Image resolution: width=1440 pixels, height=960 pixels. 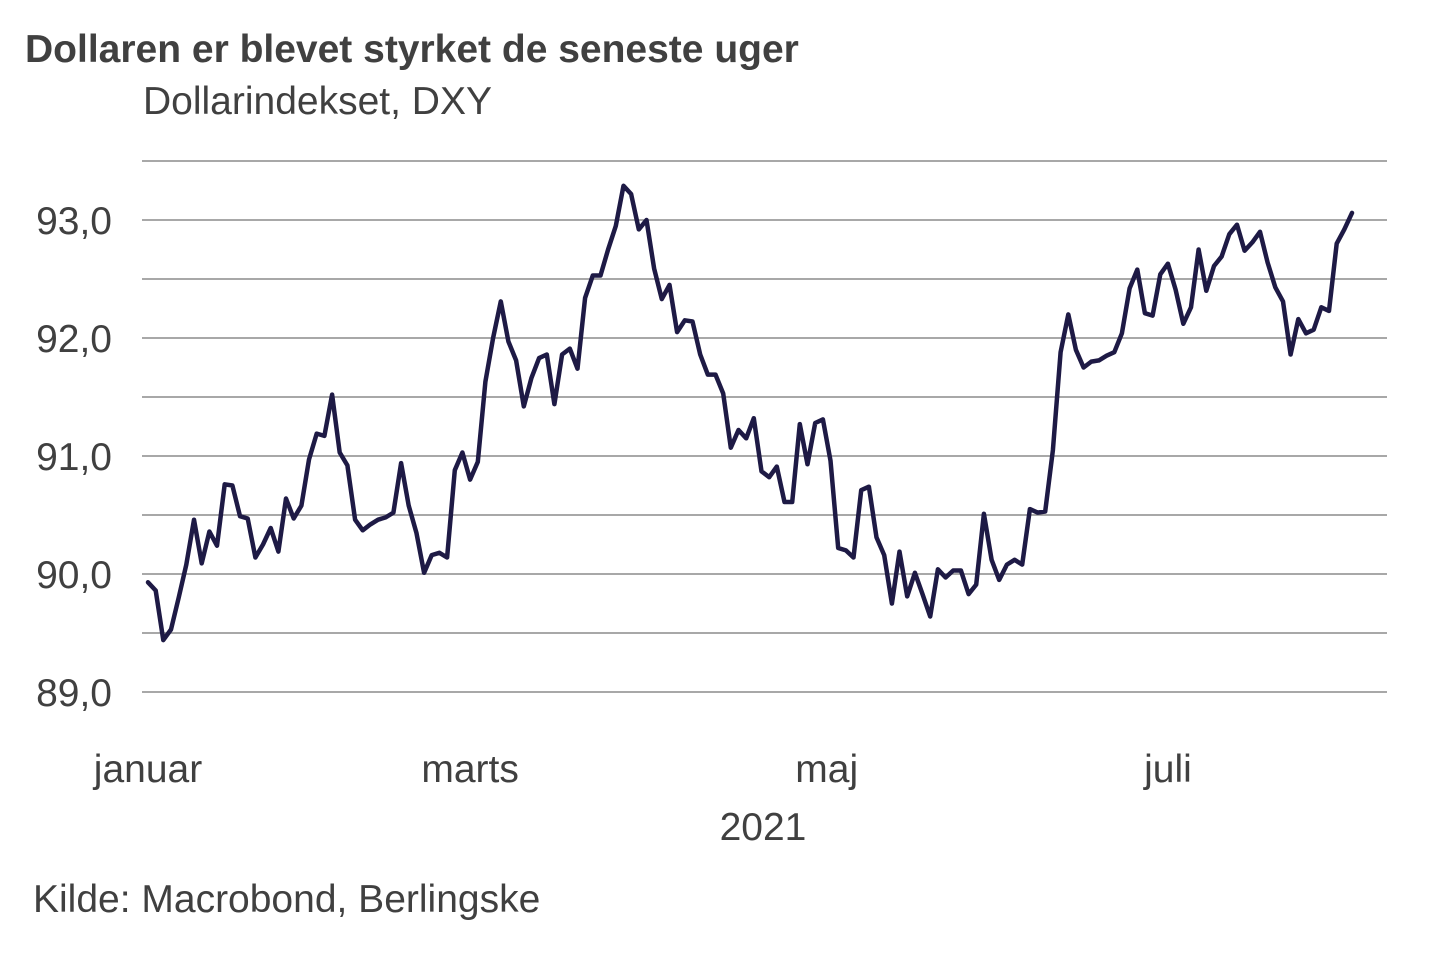 I want to click on y-tick-label: 89,0, so click(x=74, y=693).